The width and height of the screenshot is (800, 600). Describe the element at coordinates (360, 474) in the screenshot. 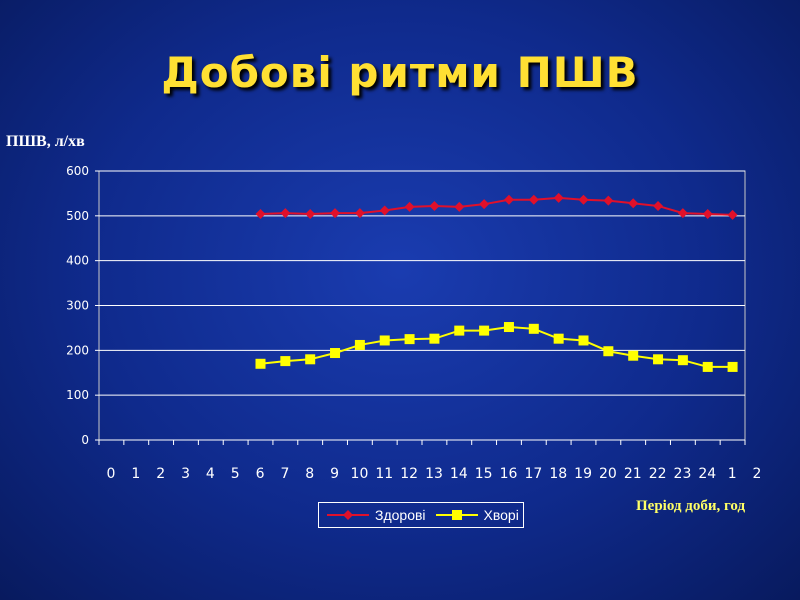

I see `x-tick-label: 10` at that location.